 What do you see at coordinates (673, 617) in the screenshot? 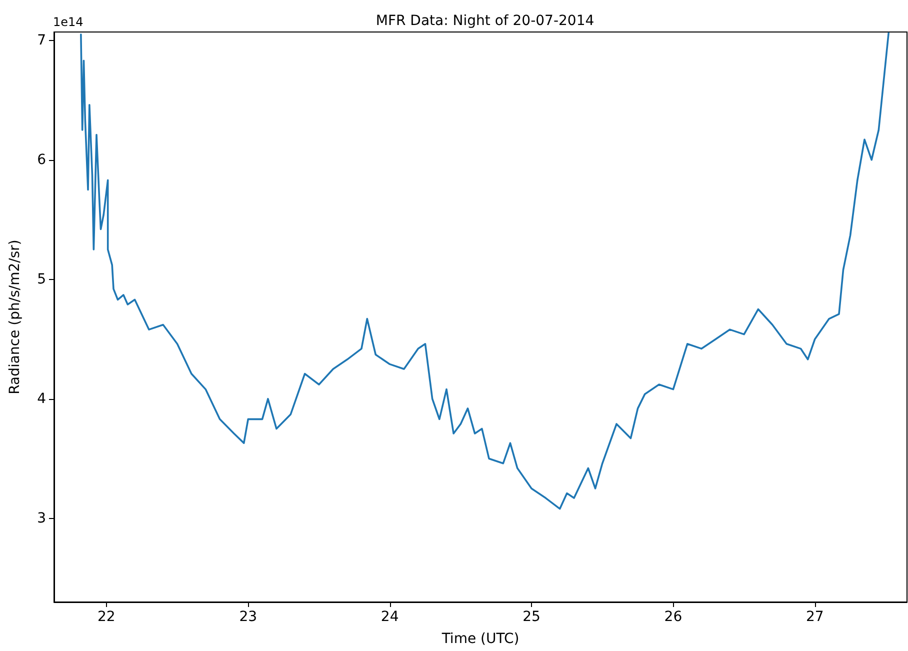
I see `x-tick-label: 26` at bounding box center [673, 617].